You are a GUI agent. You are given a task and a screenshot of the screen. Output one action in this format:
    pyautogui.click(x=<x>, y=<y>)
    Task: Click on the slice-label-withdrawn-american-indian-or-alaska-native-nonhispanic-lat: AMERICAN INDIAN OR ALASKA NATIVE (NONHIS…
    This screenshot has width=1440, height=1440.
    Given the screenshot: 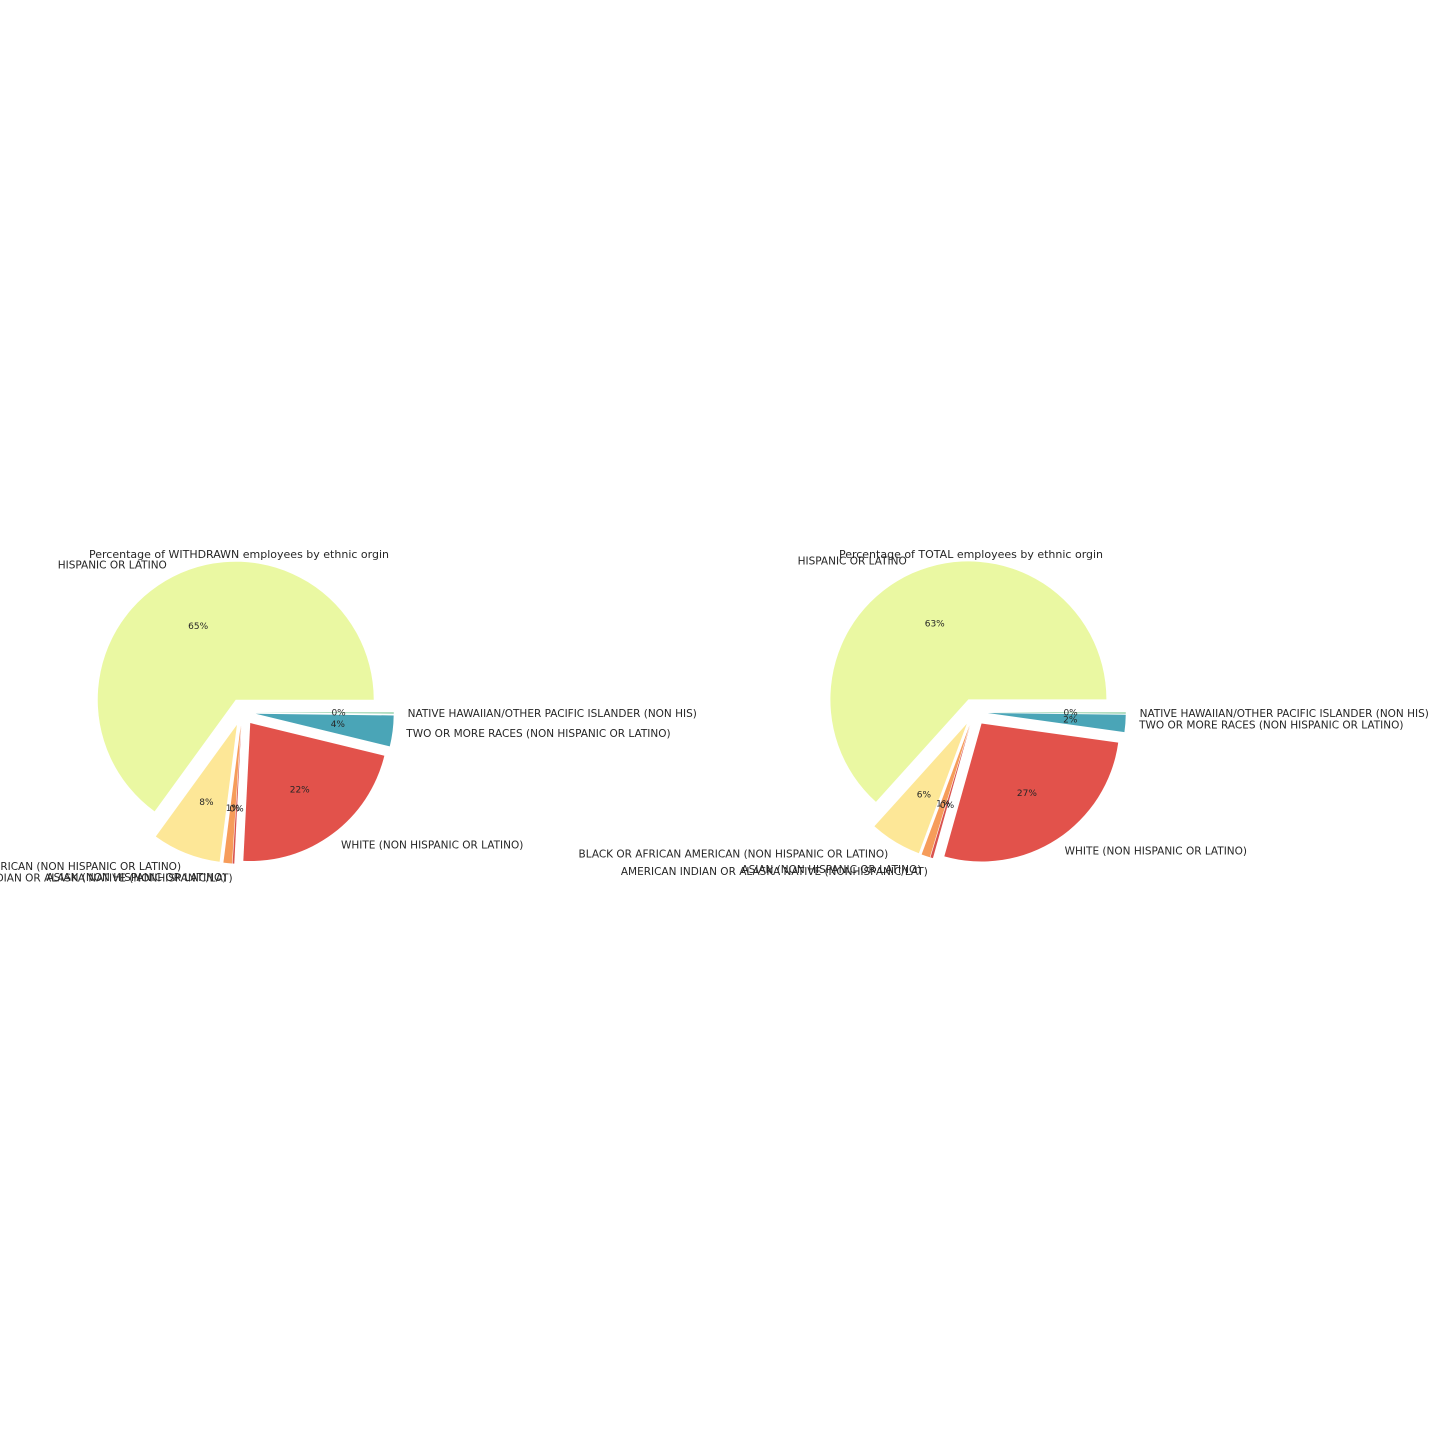 What is the action you would take?
    pyautogui.click(x=116, y=878)
    